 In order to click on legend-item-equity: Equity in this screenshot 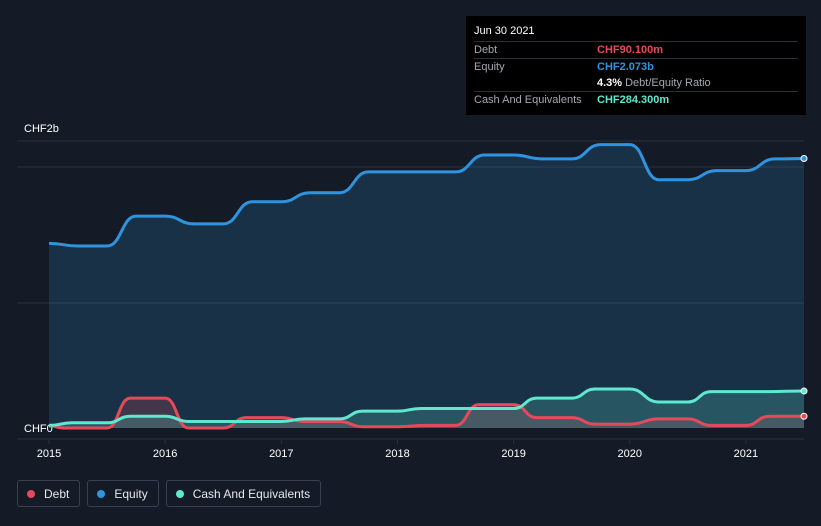, I will do `click(123, 493)`.